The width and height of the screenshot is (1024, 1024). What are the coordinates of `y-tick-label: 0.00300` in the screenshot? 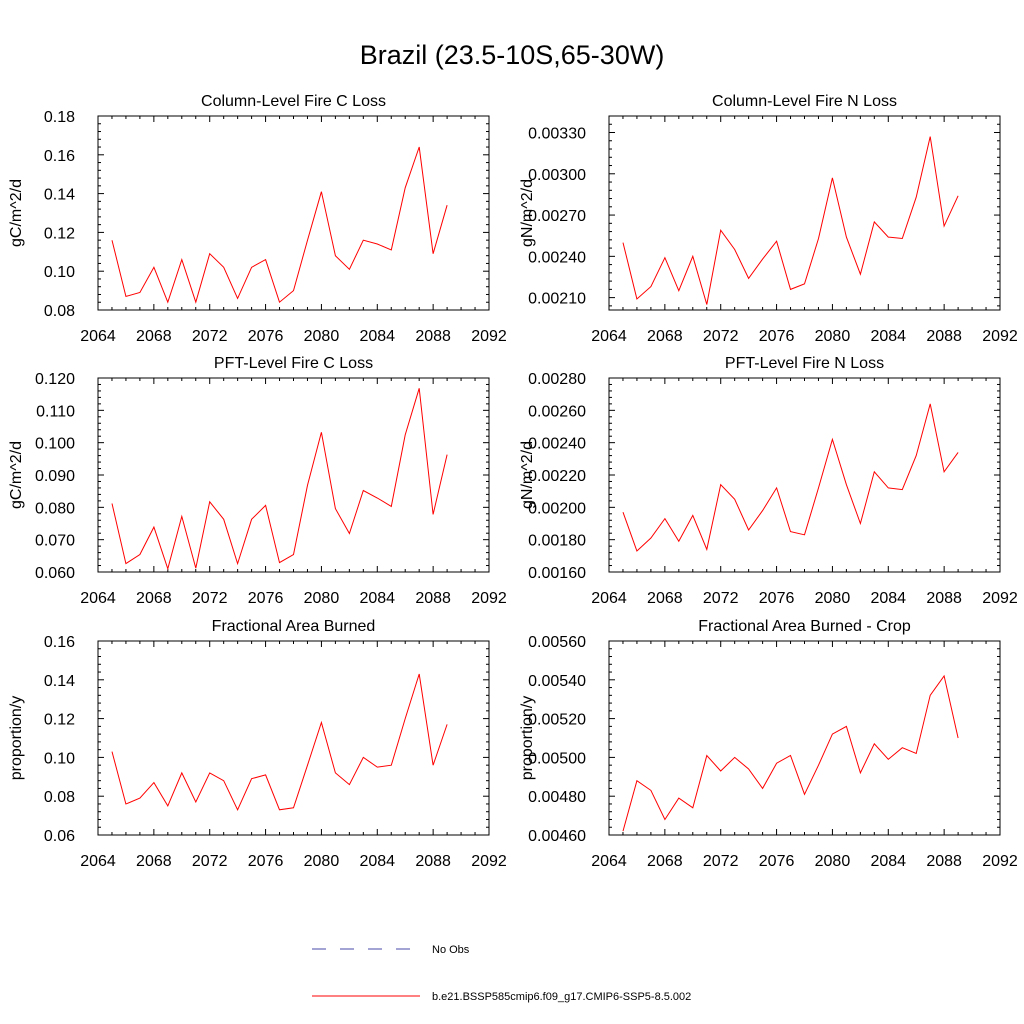 It's located at (557, 175).